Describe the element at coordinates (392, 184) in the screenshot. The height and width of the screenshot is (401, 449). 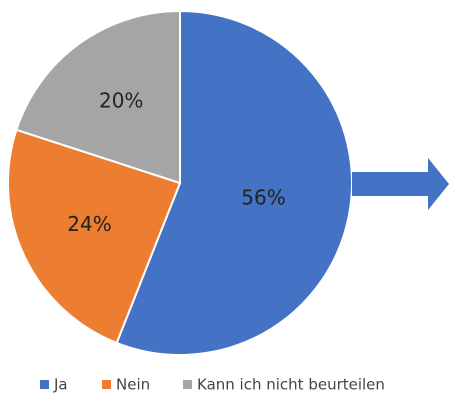
I see `arrow-shaft` at that location.